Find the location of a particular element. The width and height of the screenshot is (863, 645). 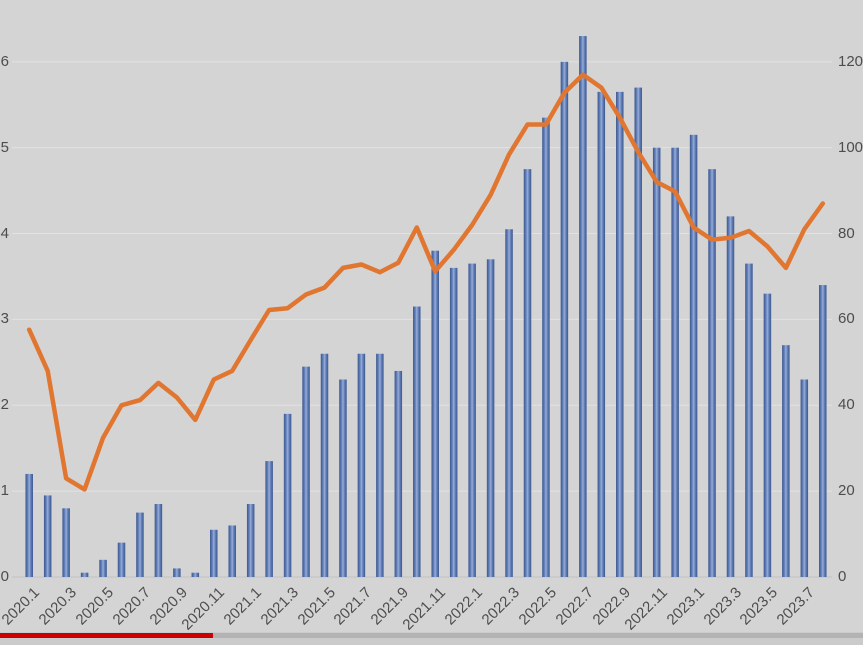

video-seek-bar is located at coordinates (431, 635).